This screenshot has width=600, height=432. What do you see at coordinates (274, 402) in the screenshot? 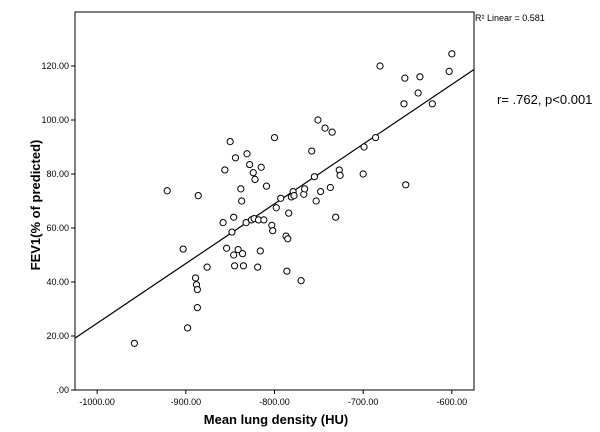
I see `x-tick-label: -800.00` at bounding box center [274, 402].